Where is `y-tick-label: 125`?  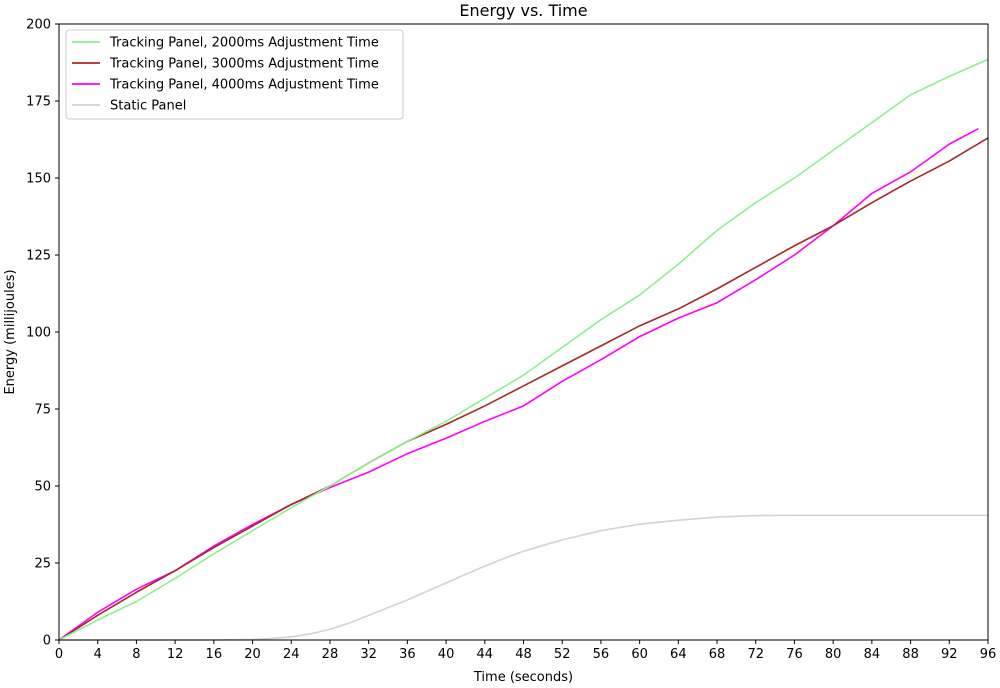 y-tick-label: 125 is located at coordinates (38, 256).